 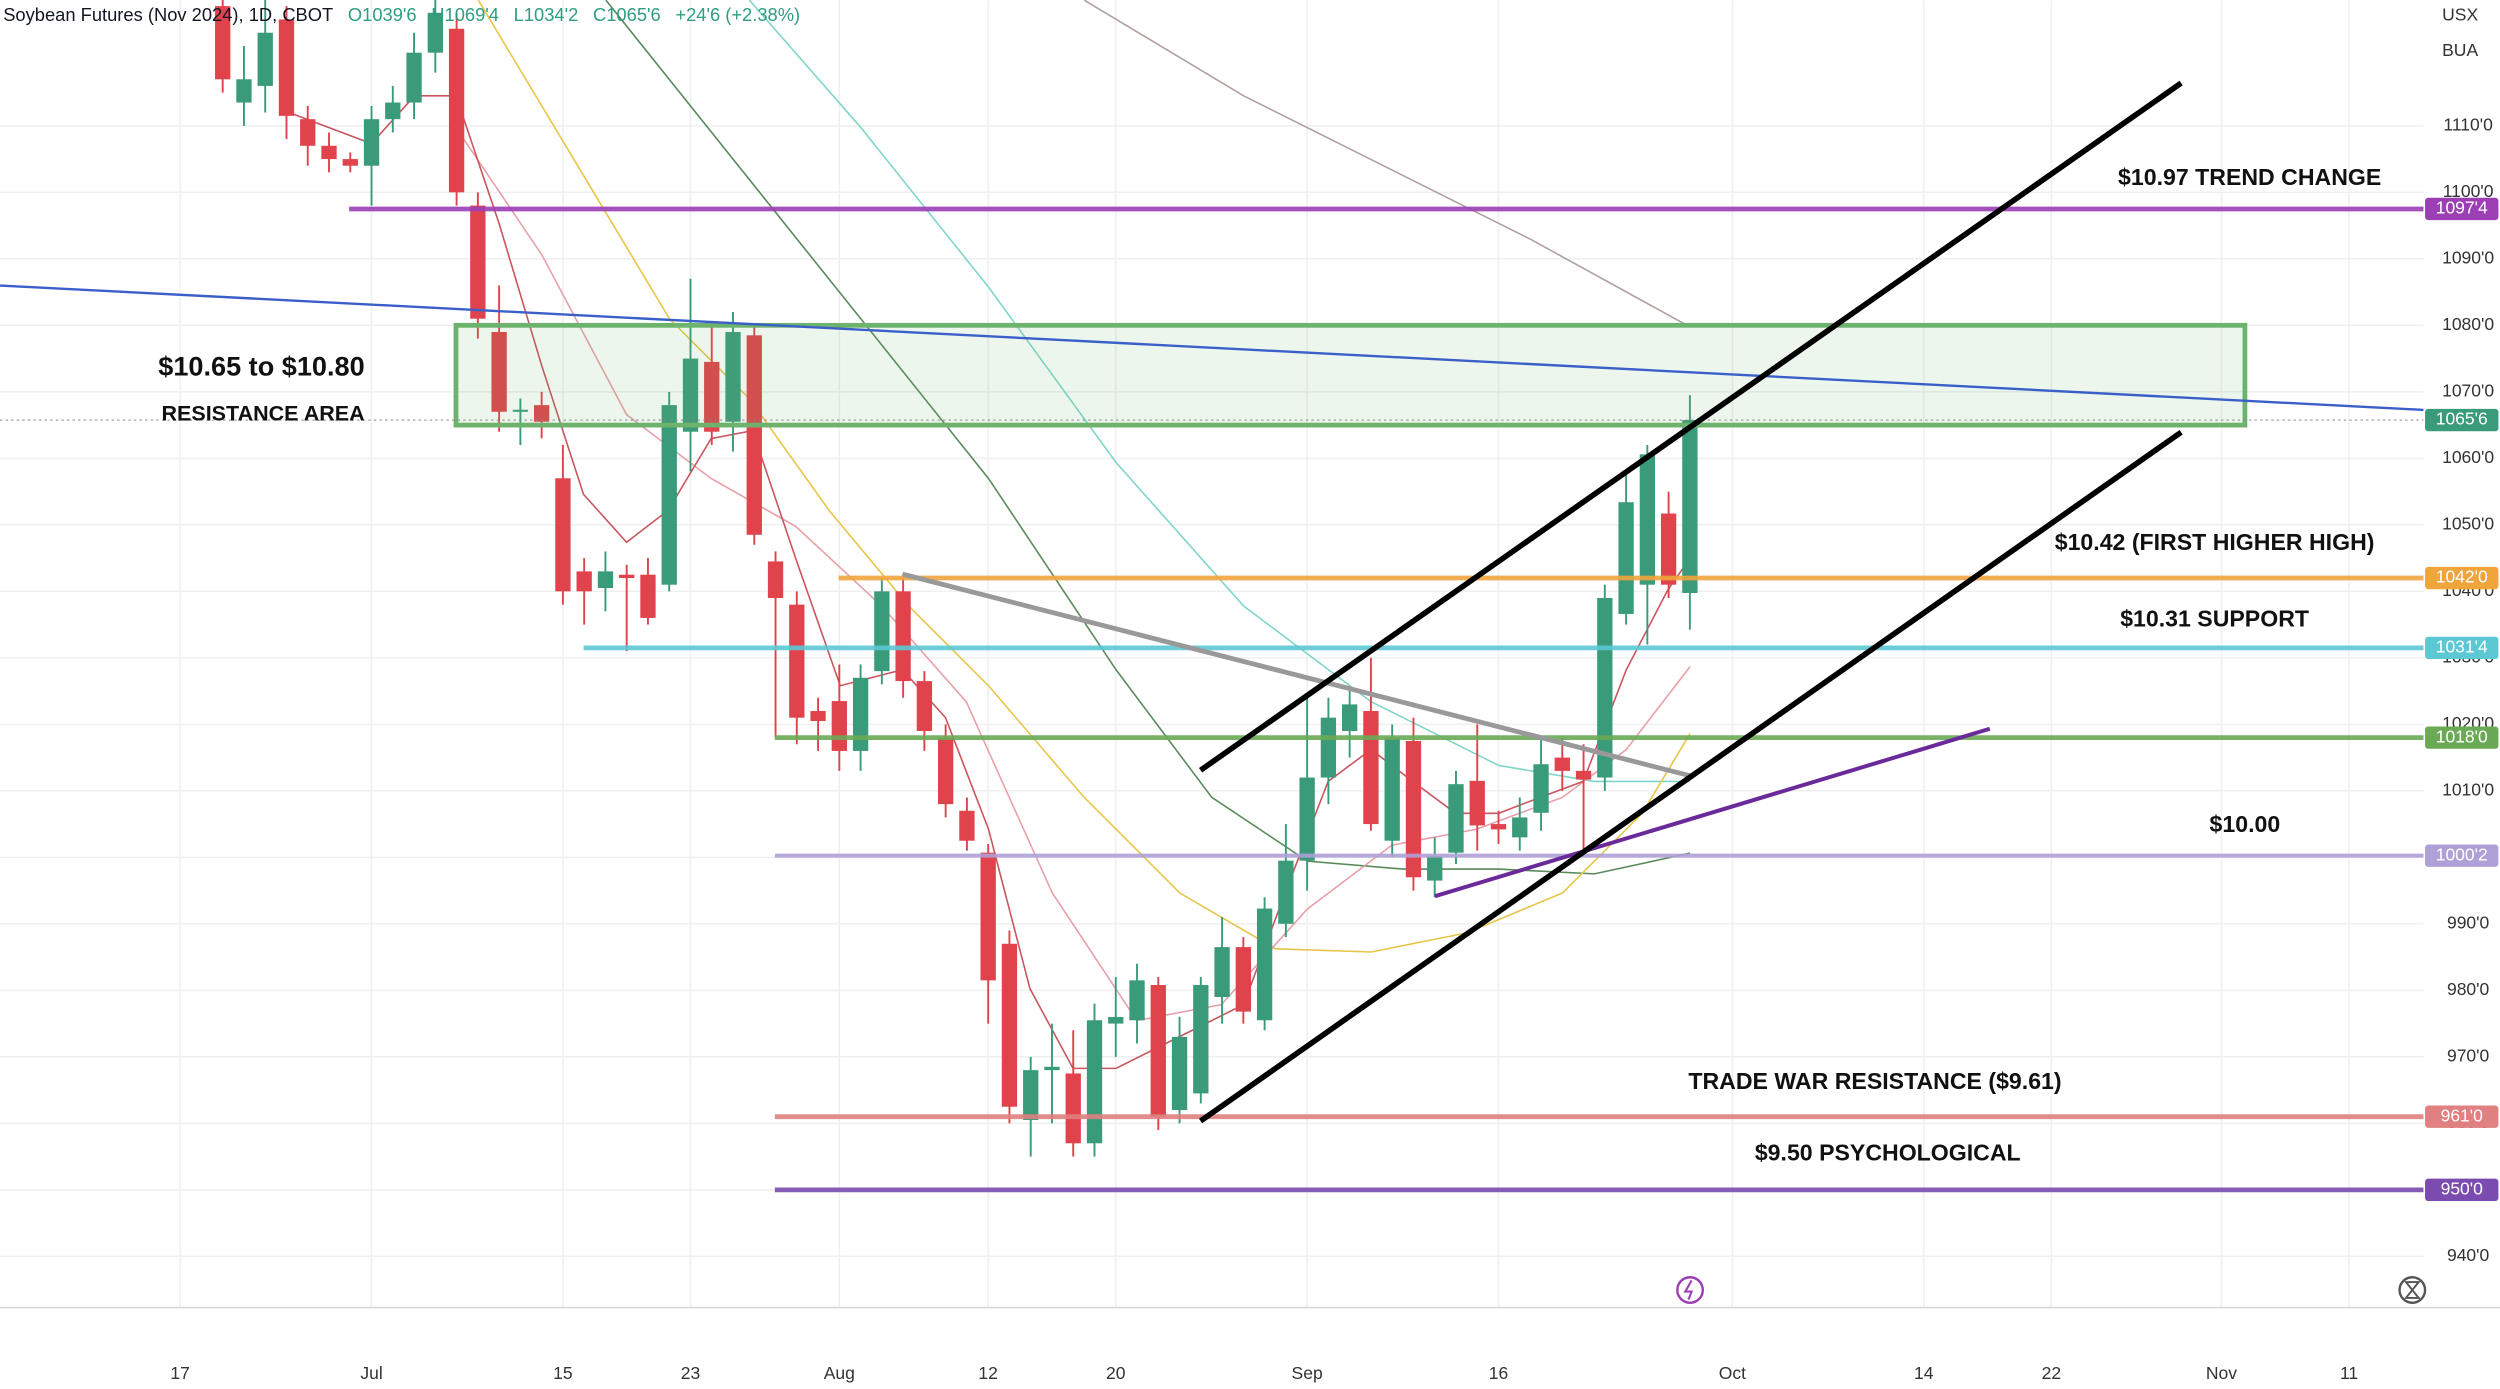 I want to click on x-tick-label: Nov, so click(x=2221, y=1373).